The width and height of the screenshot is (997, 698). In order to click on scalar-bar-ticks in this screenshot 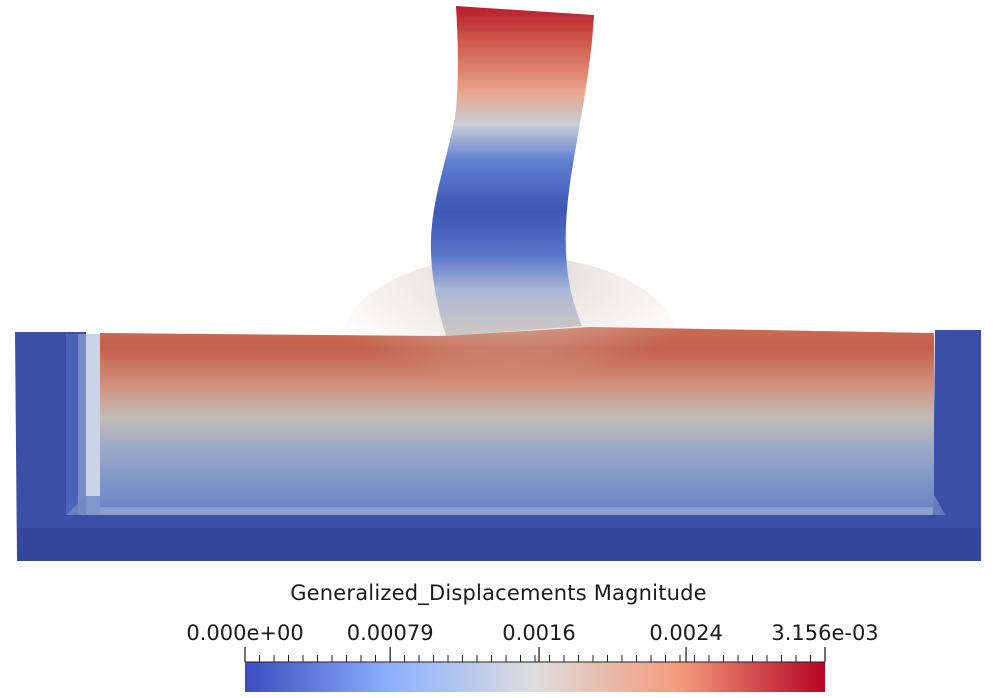, I will do `click(535, 655)`.